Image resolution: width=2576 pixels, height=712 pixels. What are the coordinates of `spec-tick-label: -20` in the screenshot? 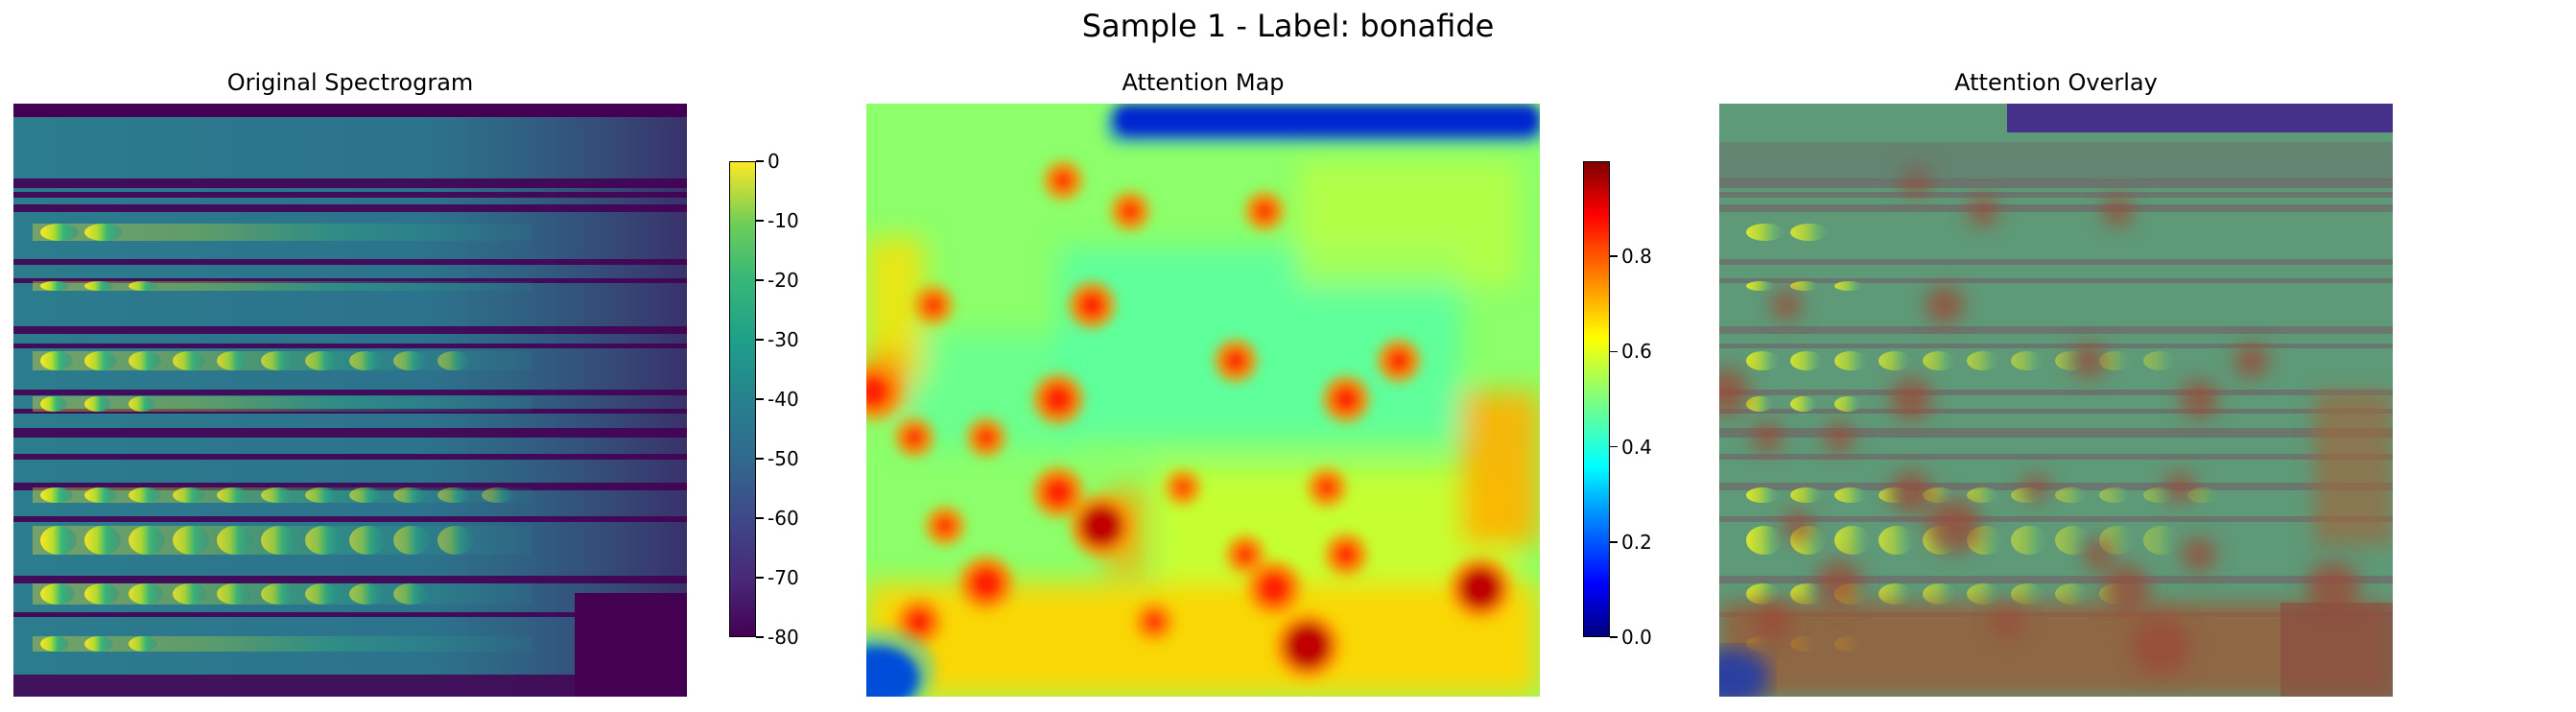 It's located at (783, 280).